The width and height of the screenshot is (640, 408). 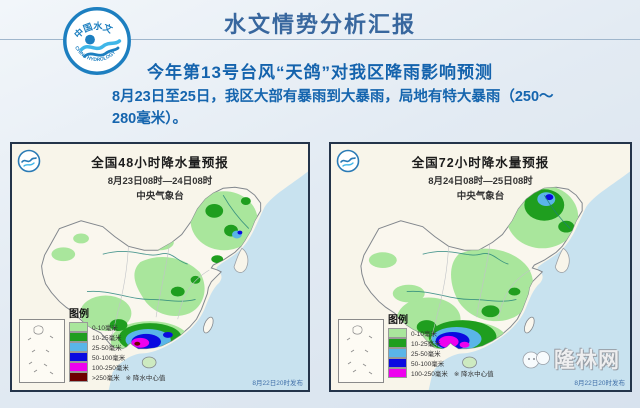 I want to click on watermark-text: 隆林网, so click(x=587, y=360).